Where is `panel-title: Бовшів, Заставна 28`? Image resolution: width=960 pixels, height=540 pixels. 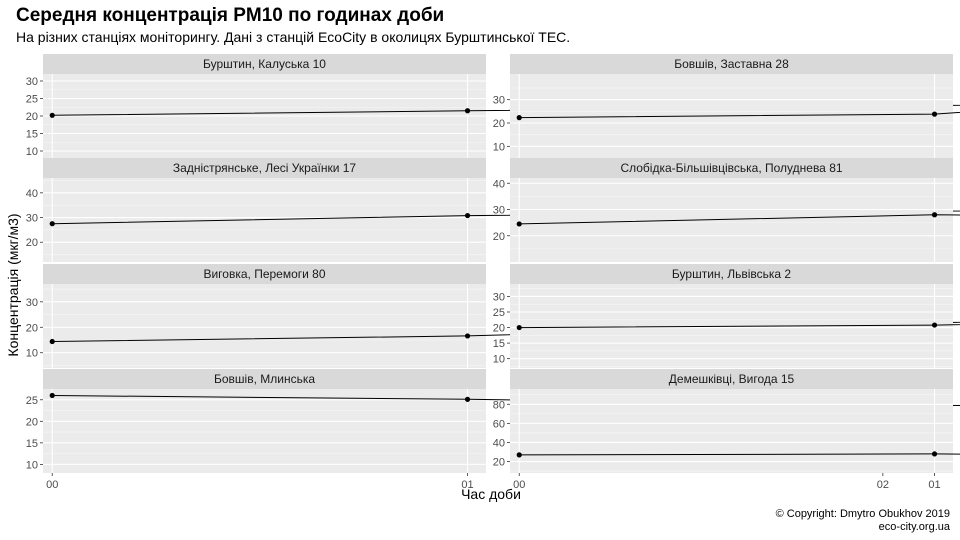
panel-title: Бовшів, Заставна 28 is located at coordinates (731, 64).